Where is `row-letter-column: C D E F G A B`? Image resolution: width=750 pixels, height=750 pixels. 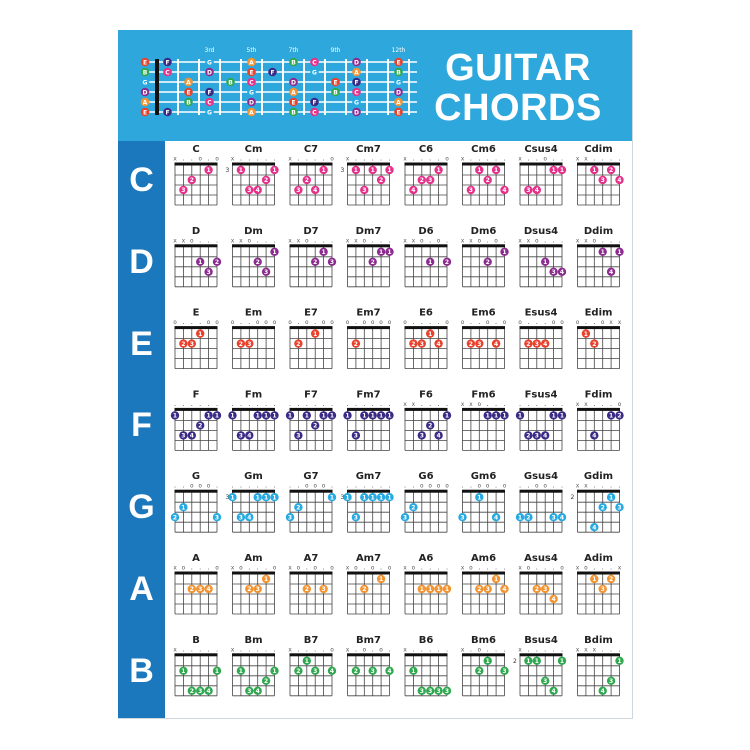 row-letter-column: C D E F G A B is located at coordinates (141, 429).